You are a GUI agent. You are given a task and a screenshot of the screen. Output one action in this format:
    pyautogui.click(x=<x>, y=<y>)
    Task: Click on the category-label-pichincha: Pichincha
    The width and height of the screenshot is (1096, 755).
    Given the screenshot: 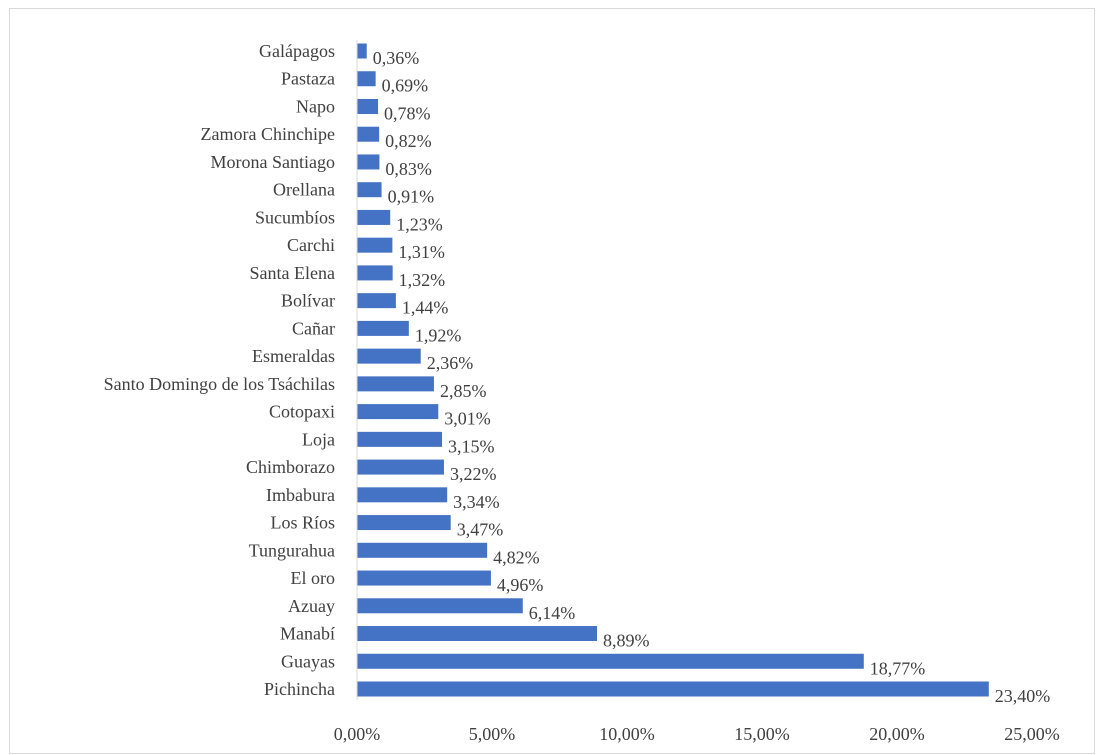 What is the action you would take?
    pyautogui.click(x=299, y=689)
    